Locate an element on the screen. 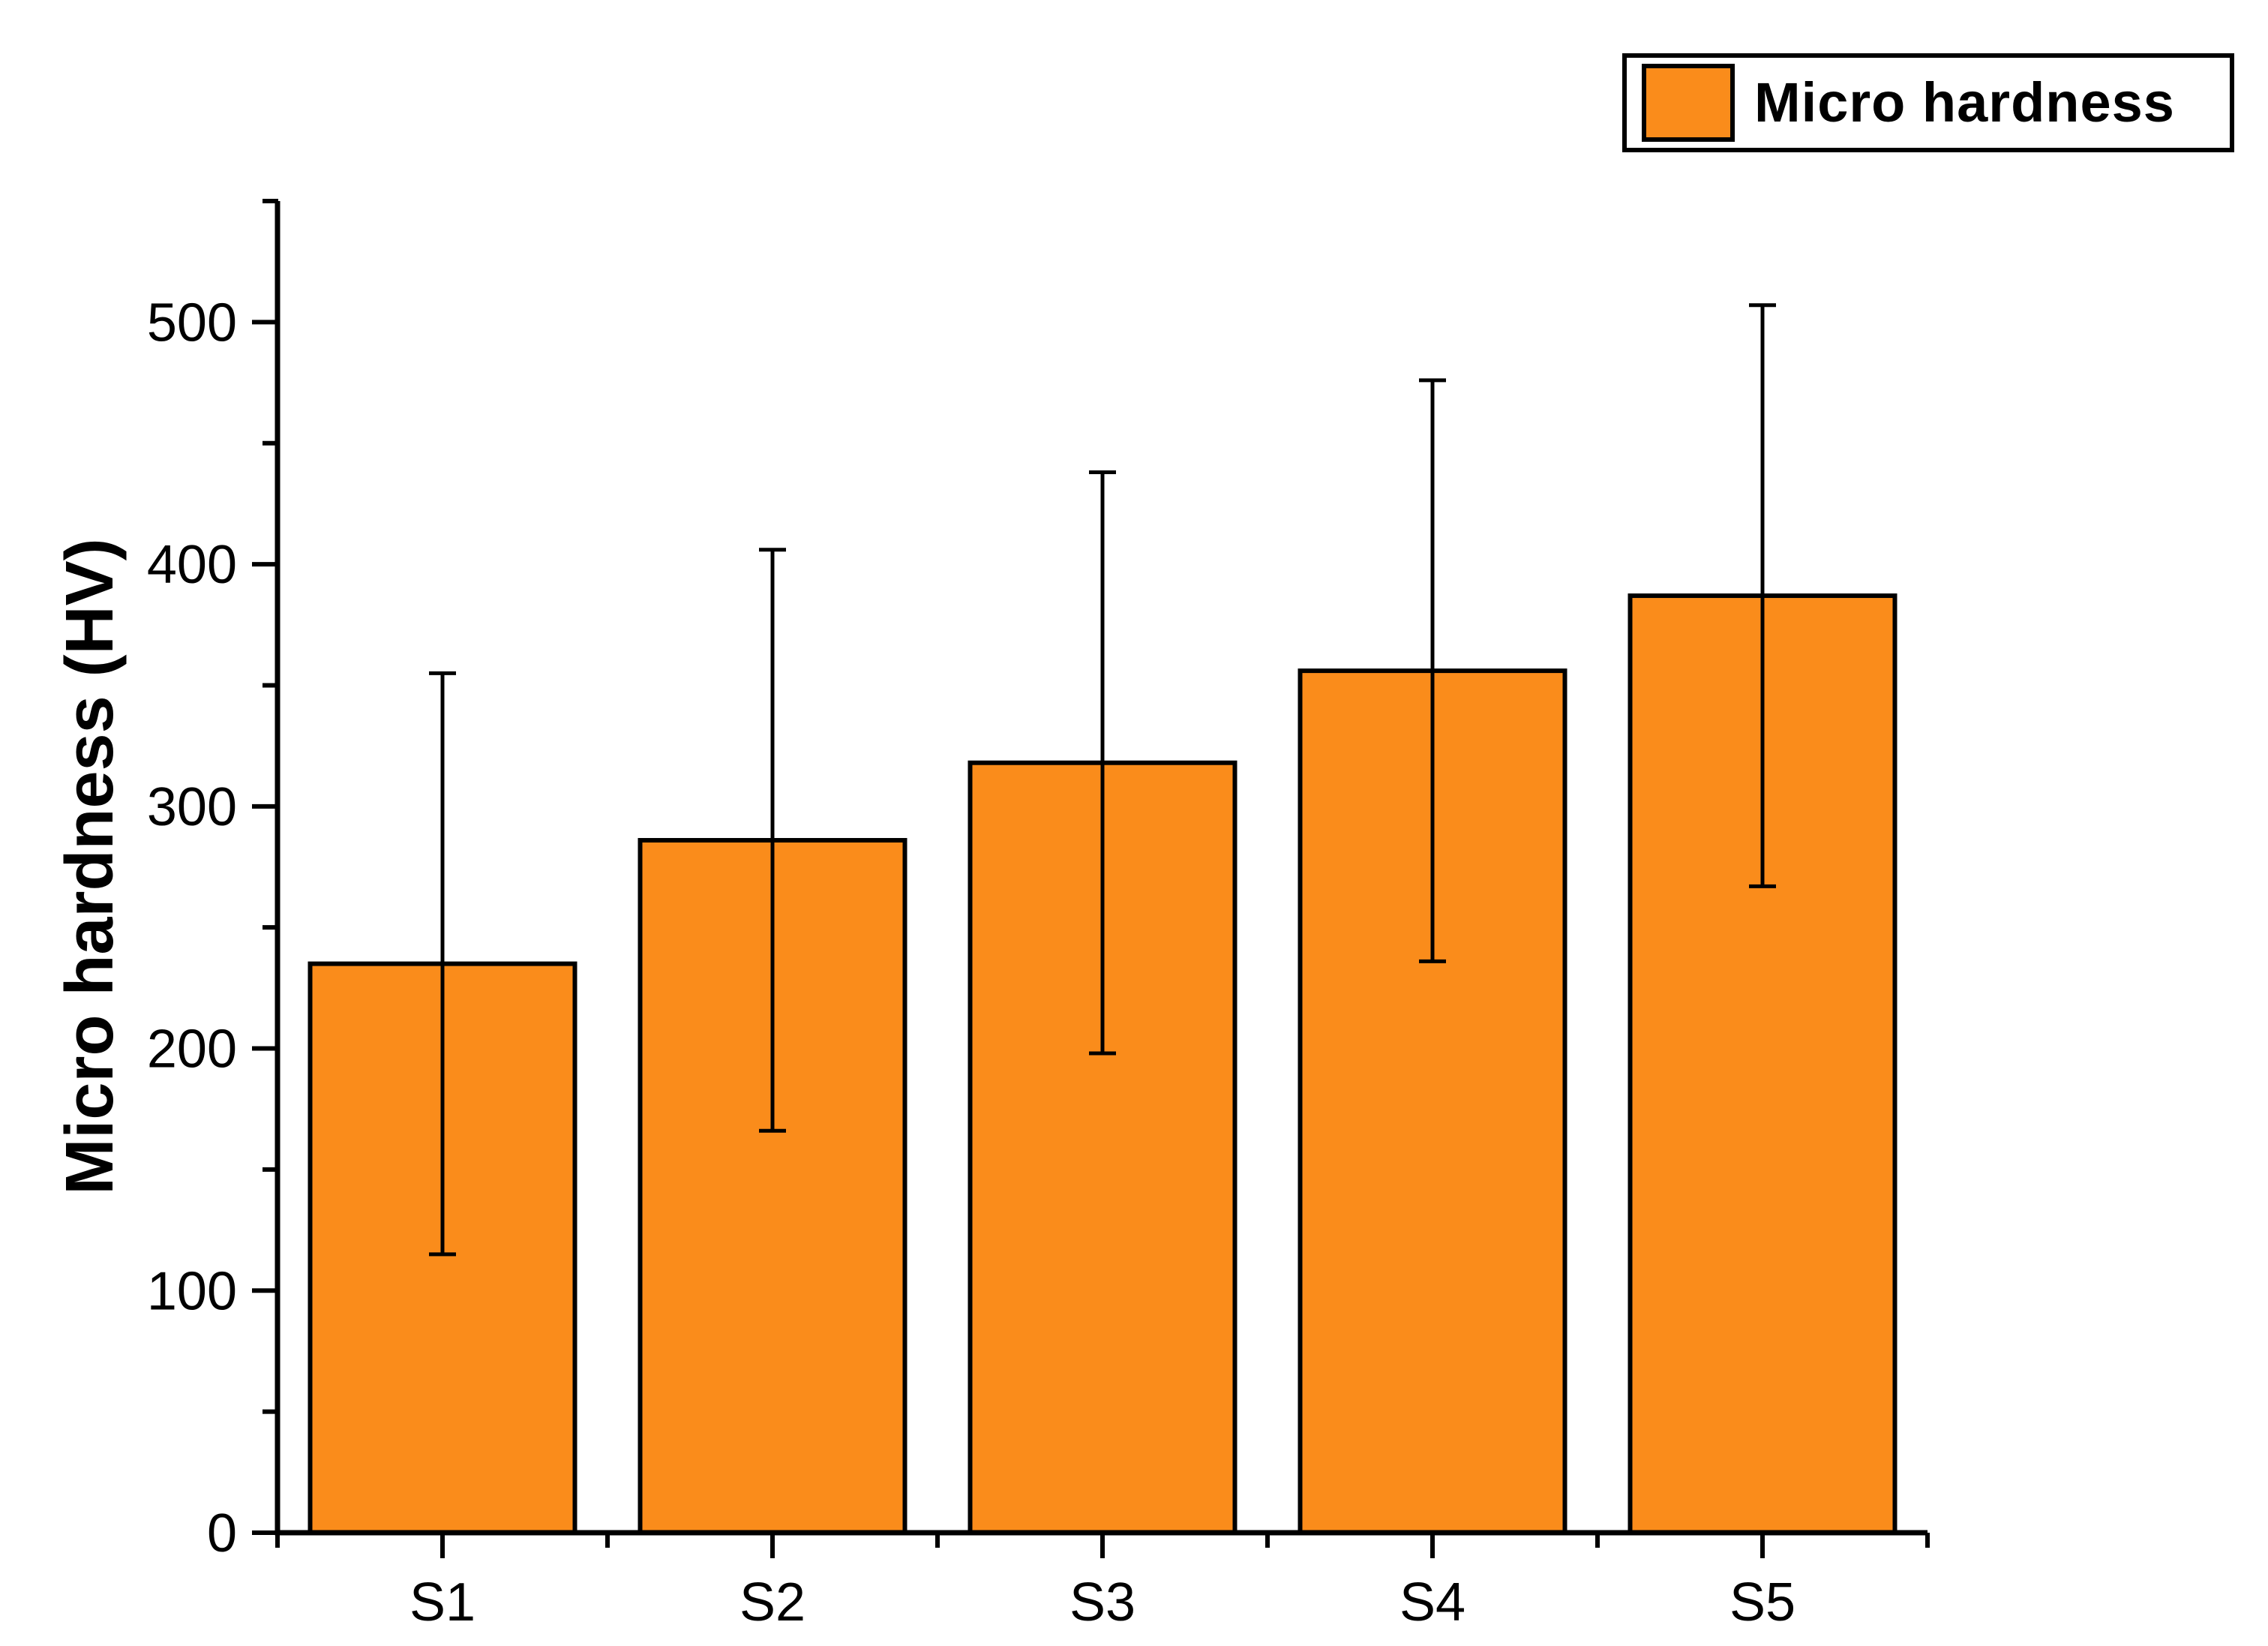  legend-label-micro-hardness: Micro hardness is located at coordinates (1964, 102).